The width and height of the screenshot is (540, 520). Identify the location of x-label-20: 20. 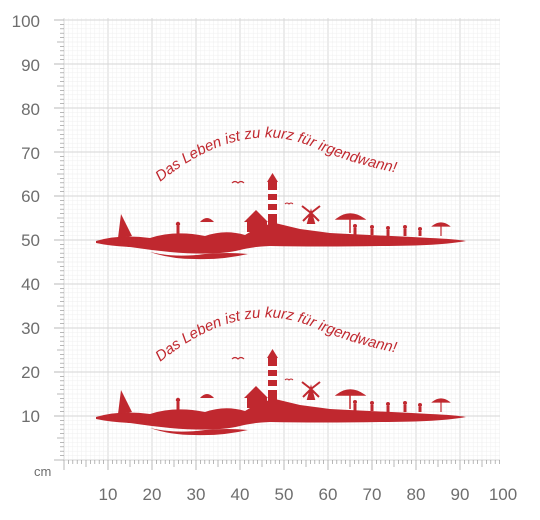
(152, 494).